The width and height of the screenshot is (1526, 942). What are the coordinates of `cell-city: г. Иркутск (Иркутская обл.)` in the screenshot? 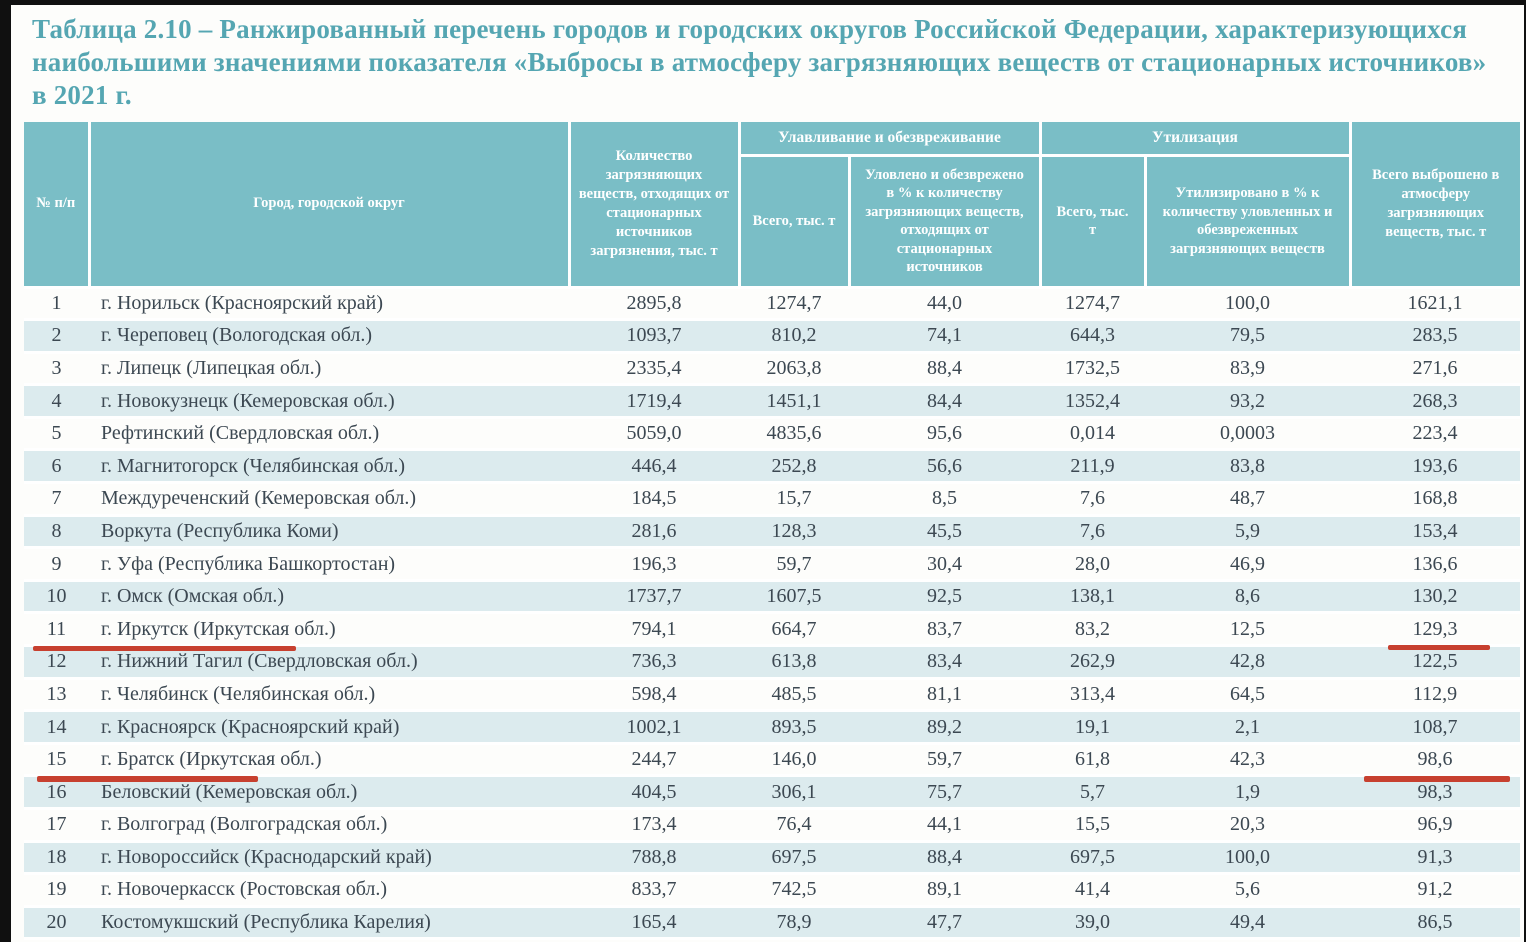 It's located at (329, 630).